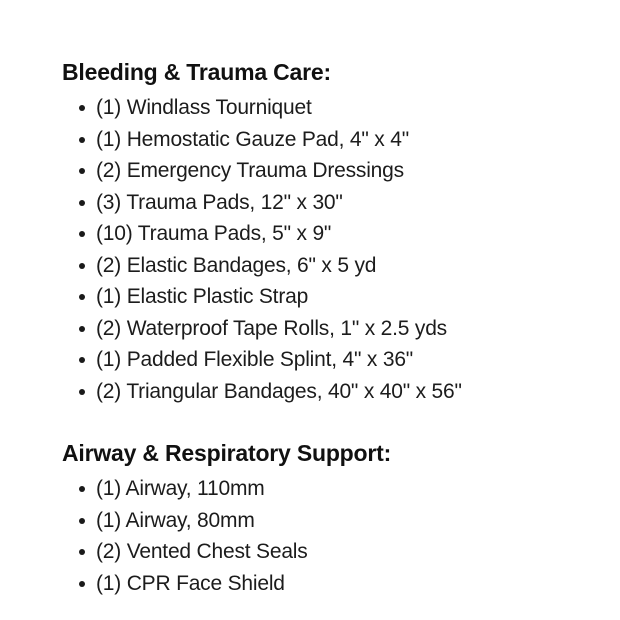 The height and width of the screenshot is (620, 620). What do you see at coordinates (190, 583) in the screenshot?
I see `list-item-text: (1) CPR Face Shield` at bounding box center [190, 583].